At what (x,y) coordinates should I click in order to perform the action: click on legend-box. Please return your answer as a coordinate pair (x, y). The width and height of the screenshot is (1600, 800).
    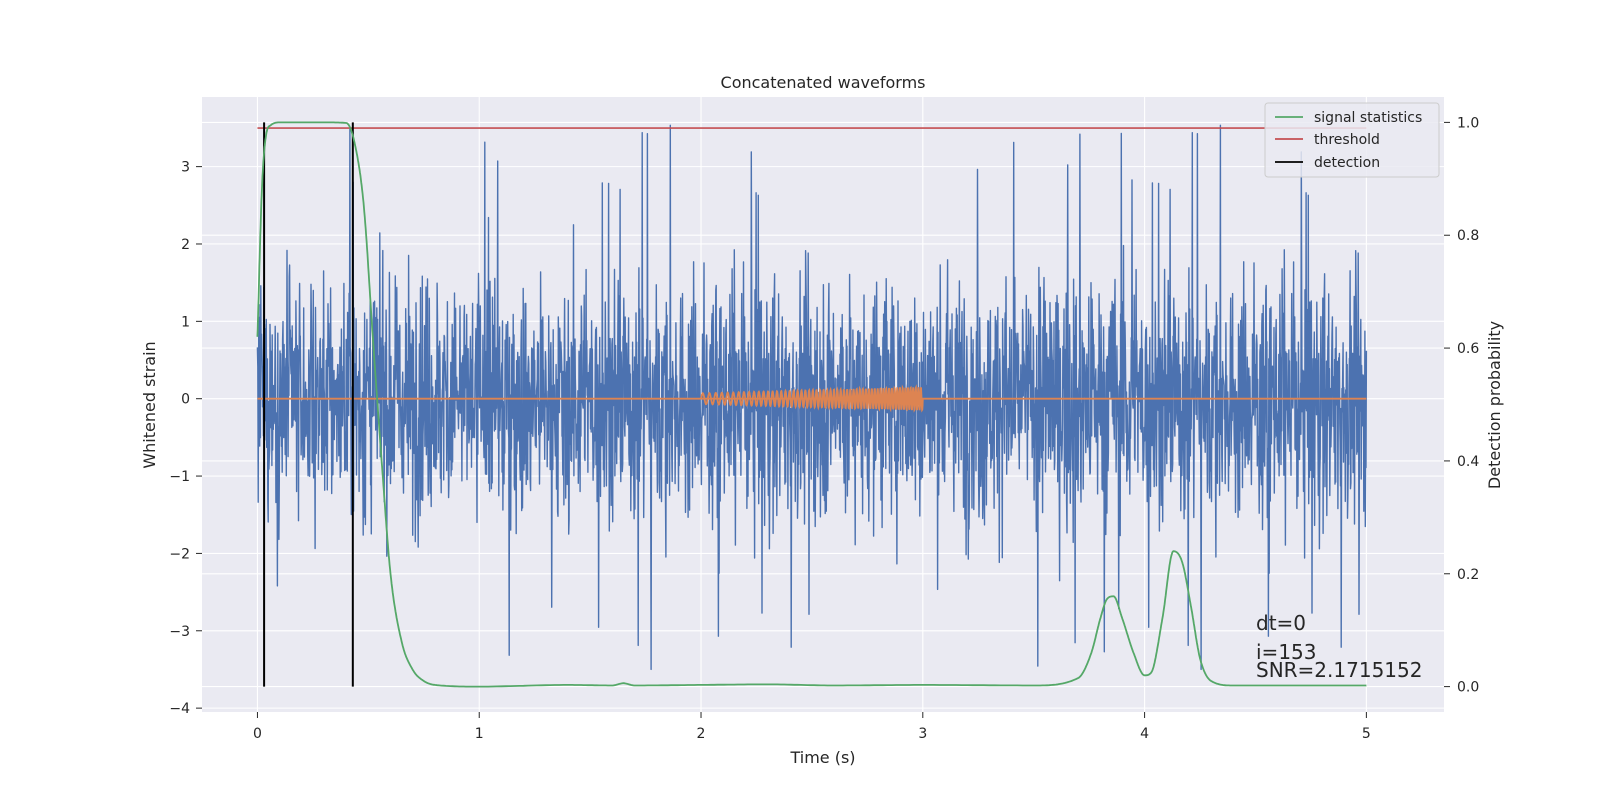
    Looking at the image, I should click on (1352, 140).